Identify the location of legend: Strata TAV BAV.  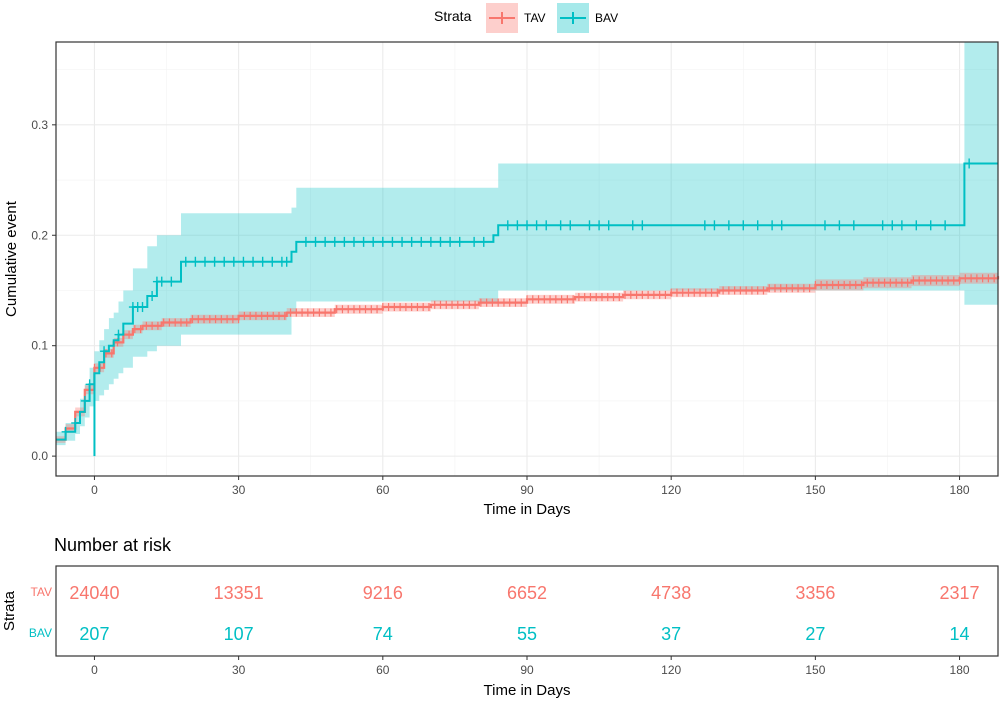
(526, 18).